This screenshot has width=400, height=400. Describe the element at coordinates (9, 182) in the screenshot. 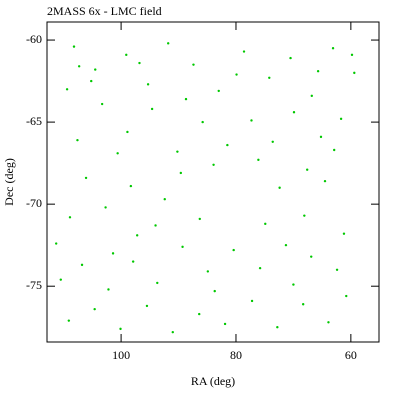

I see `y-axis-label: Dec (deg)` at that location.